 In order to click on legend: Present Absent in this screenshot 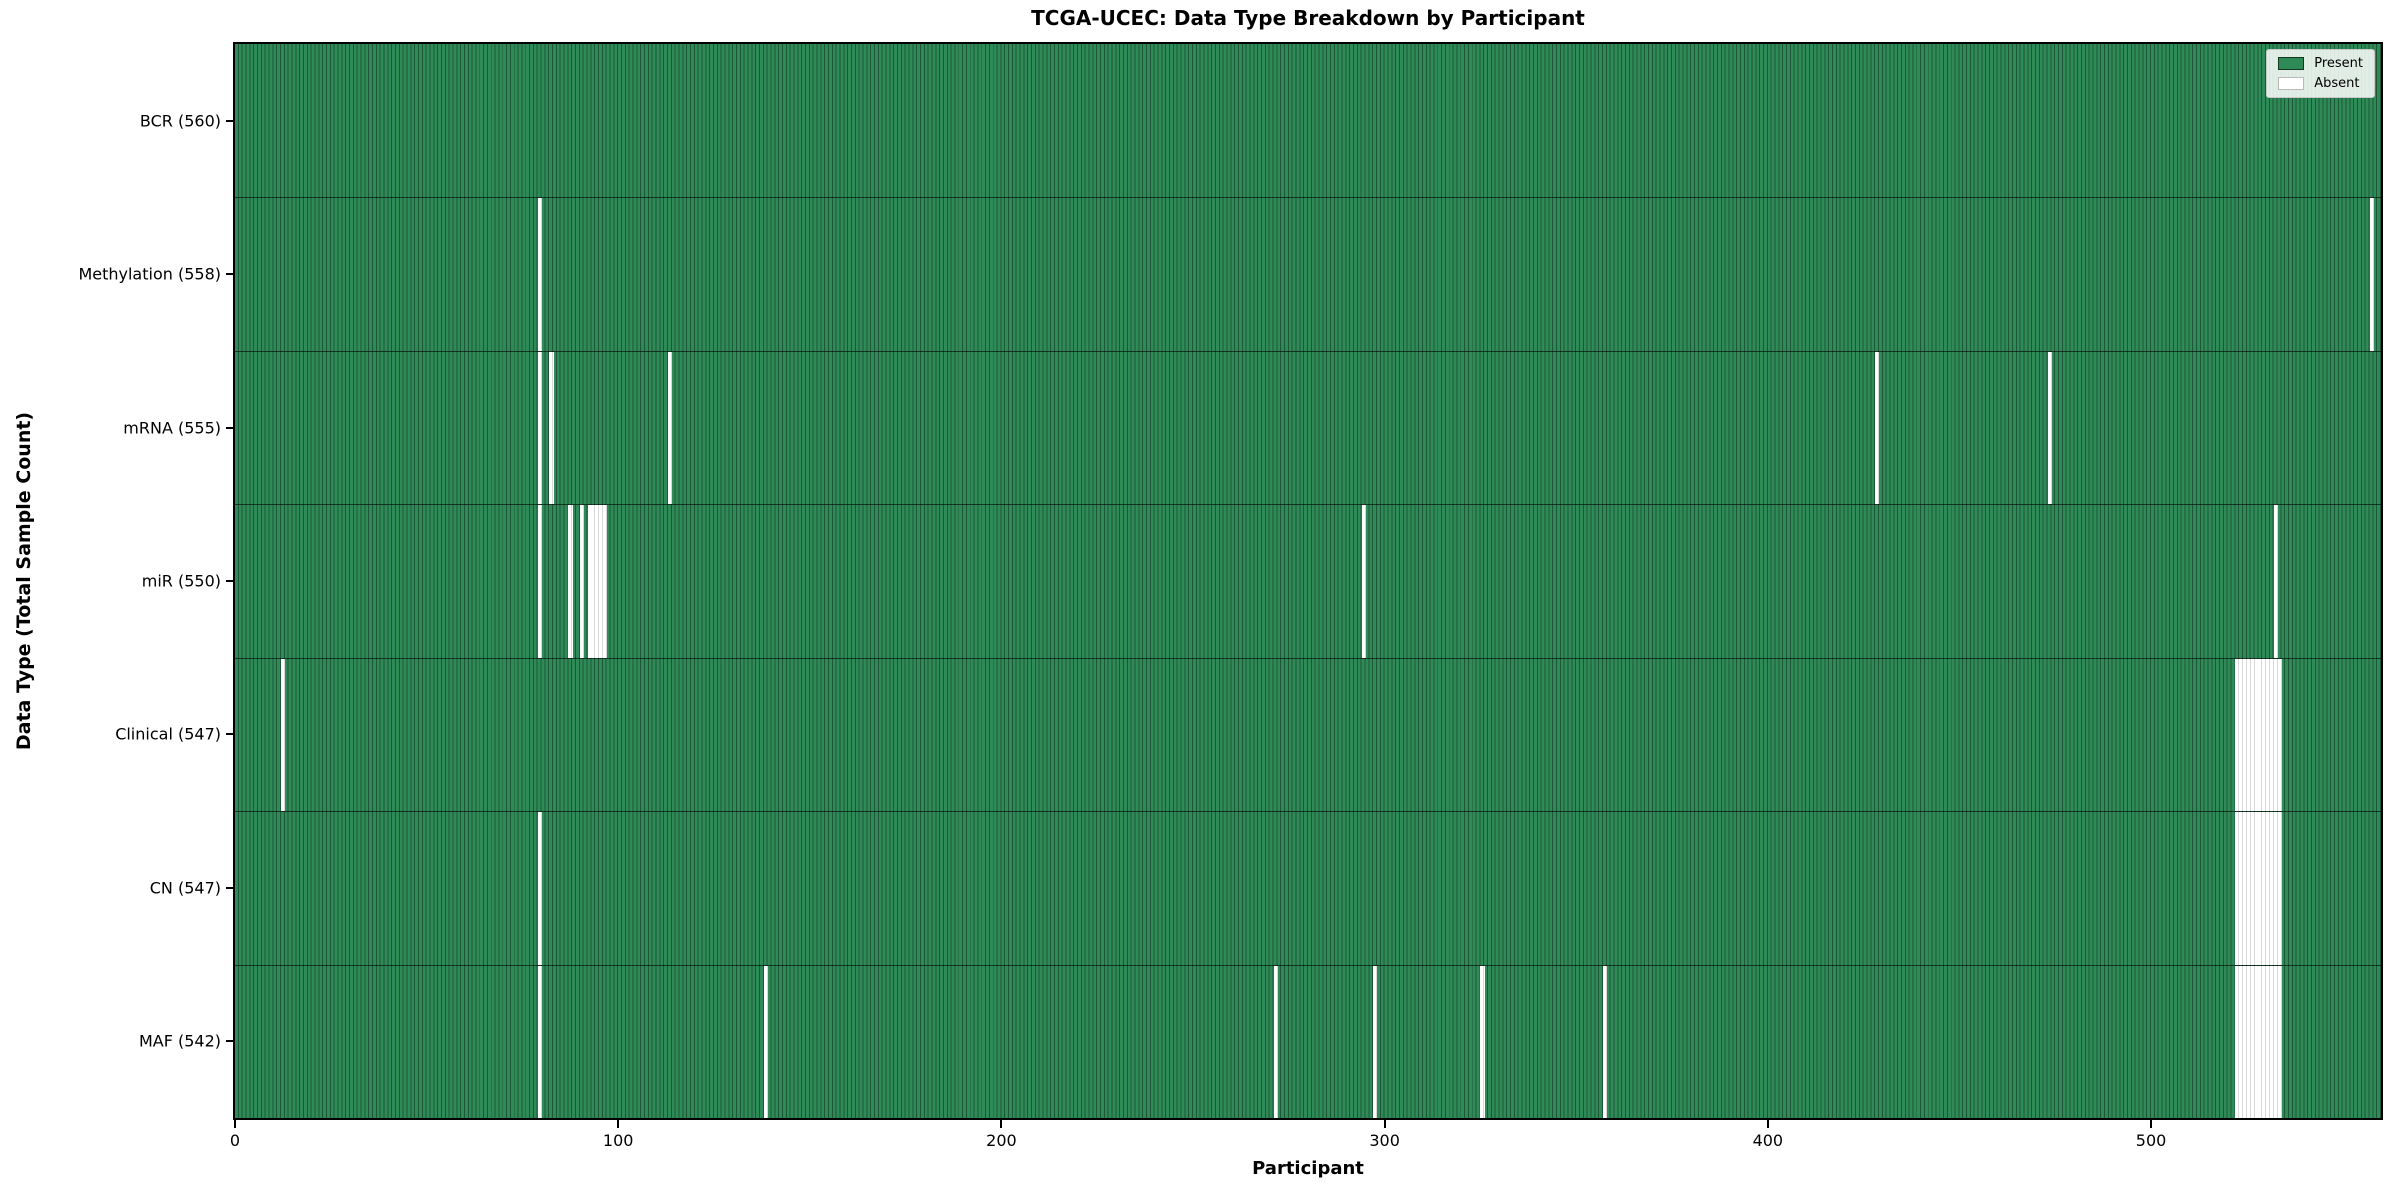, I will do `click(2320, 73)`.